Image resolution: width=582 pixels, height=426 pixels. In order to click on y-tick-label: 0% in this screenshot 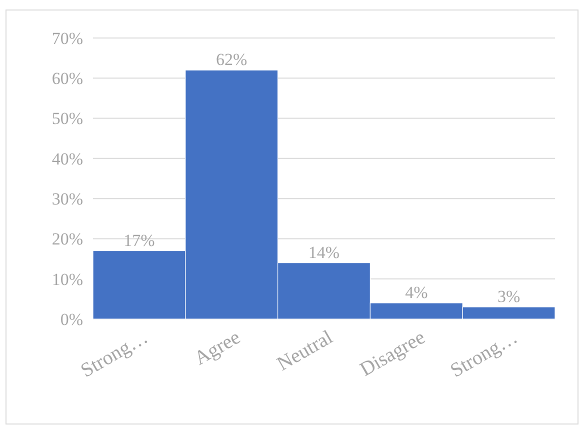, I will do `click(71, 319)`.